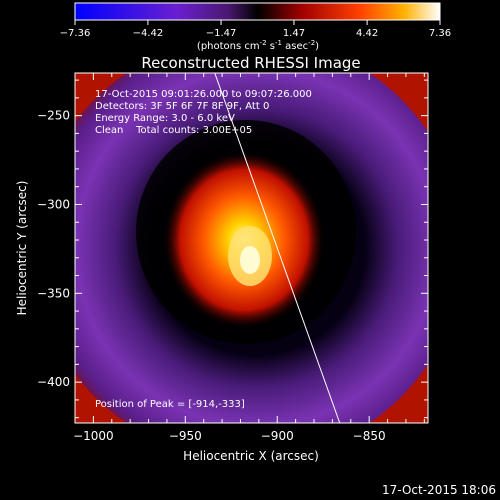  What do you see at coordinates (148, 33) in the screenshot?
I see `colorbar-tick-label: −4.42` at bounding box center [148, 33].